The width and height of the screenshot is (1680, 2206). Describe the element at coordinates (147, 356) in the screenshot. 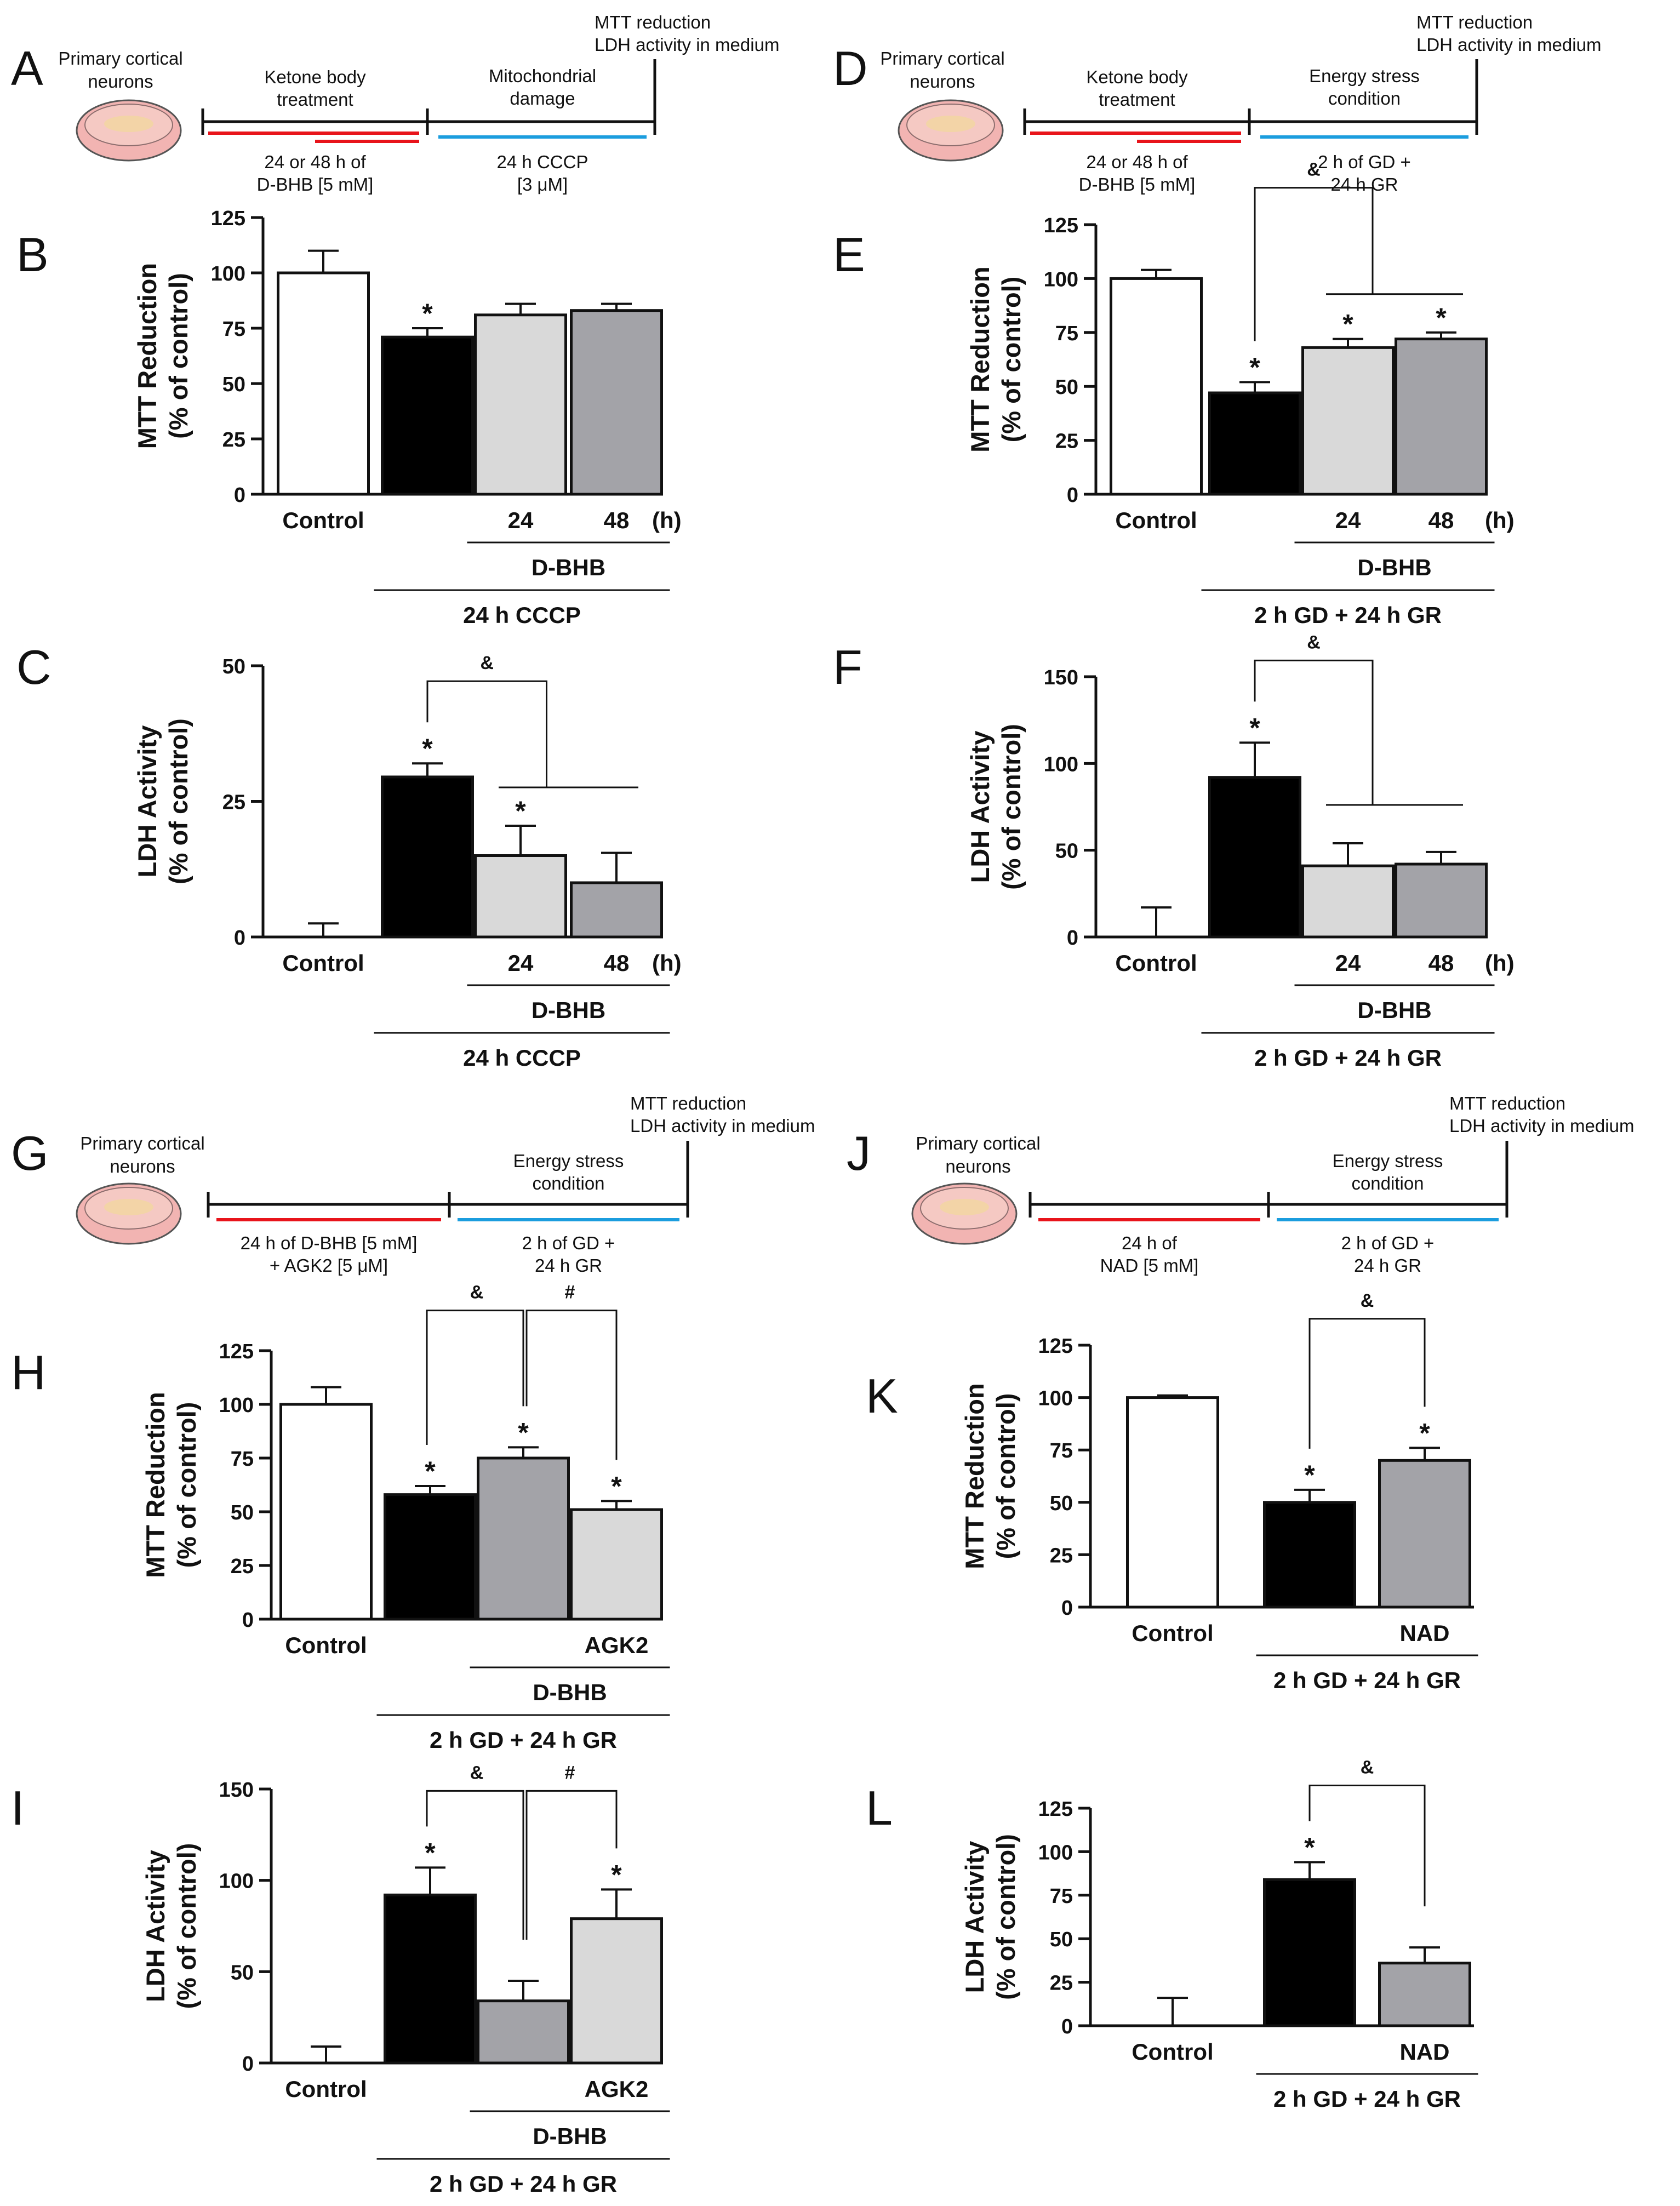

I see `y-axis-title: MTT Reduction` at that location.